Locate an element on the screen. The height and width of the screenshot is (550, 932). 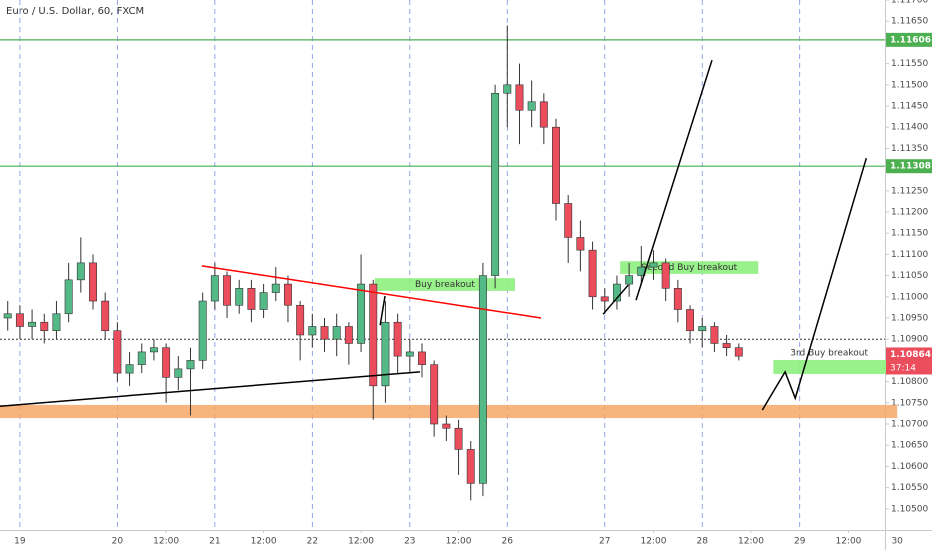
x-tick-label: 20 is located at coordinates (118, 542).